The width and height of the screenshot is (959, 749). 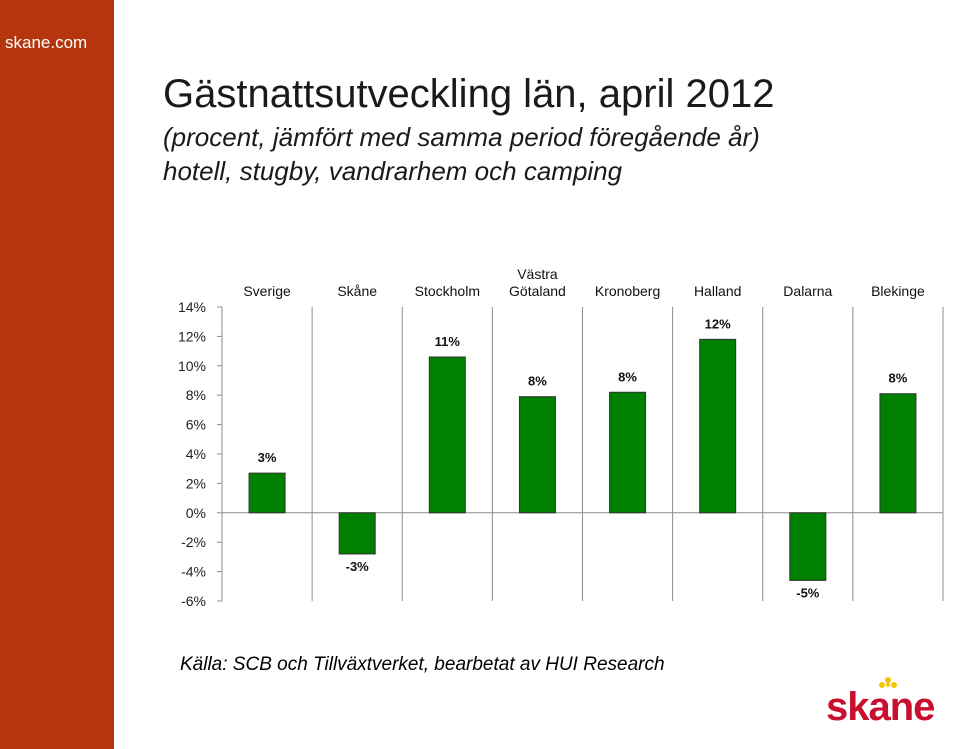 I want to click on data-label: 3%, so click(x=267, y=457).